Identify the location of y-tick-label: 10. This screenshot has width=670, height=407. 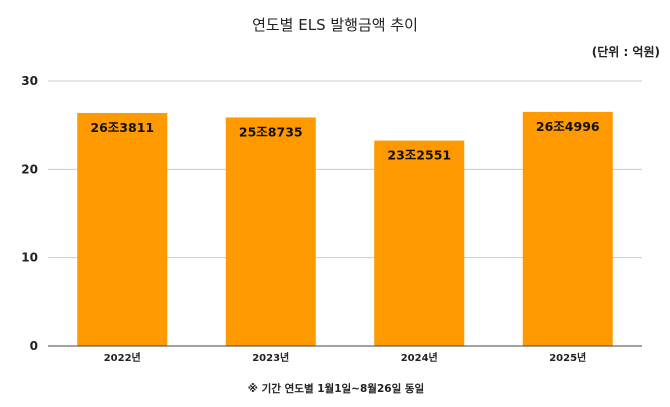
(29, 258).